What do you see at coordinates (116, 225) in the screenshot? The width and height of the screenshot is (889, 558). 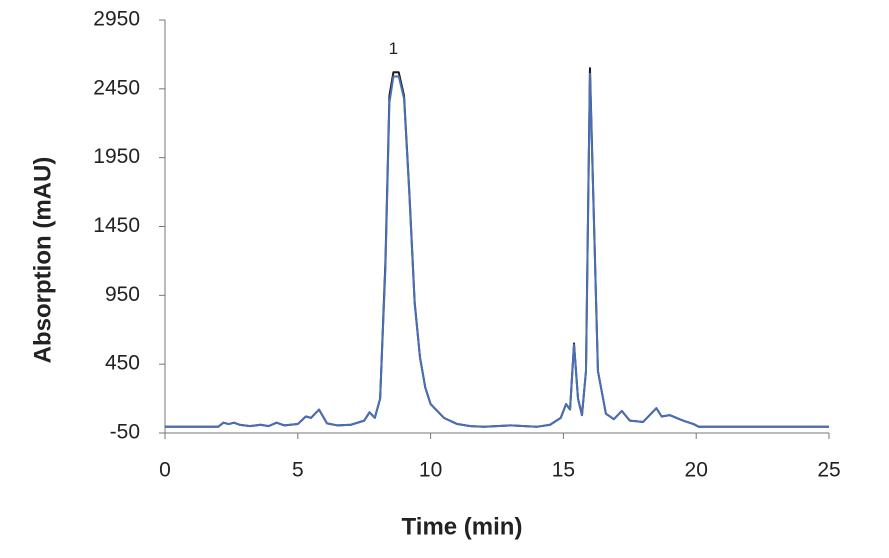 I see `y-tick-label: 1450` at bounding box center [116, 225].